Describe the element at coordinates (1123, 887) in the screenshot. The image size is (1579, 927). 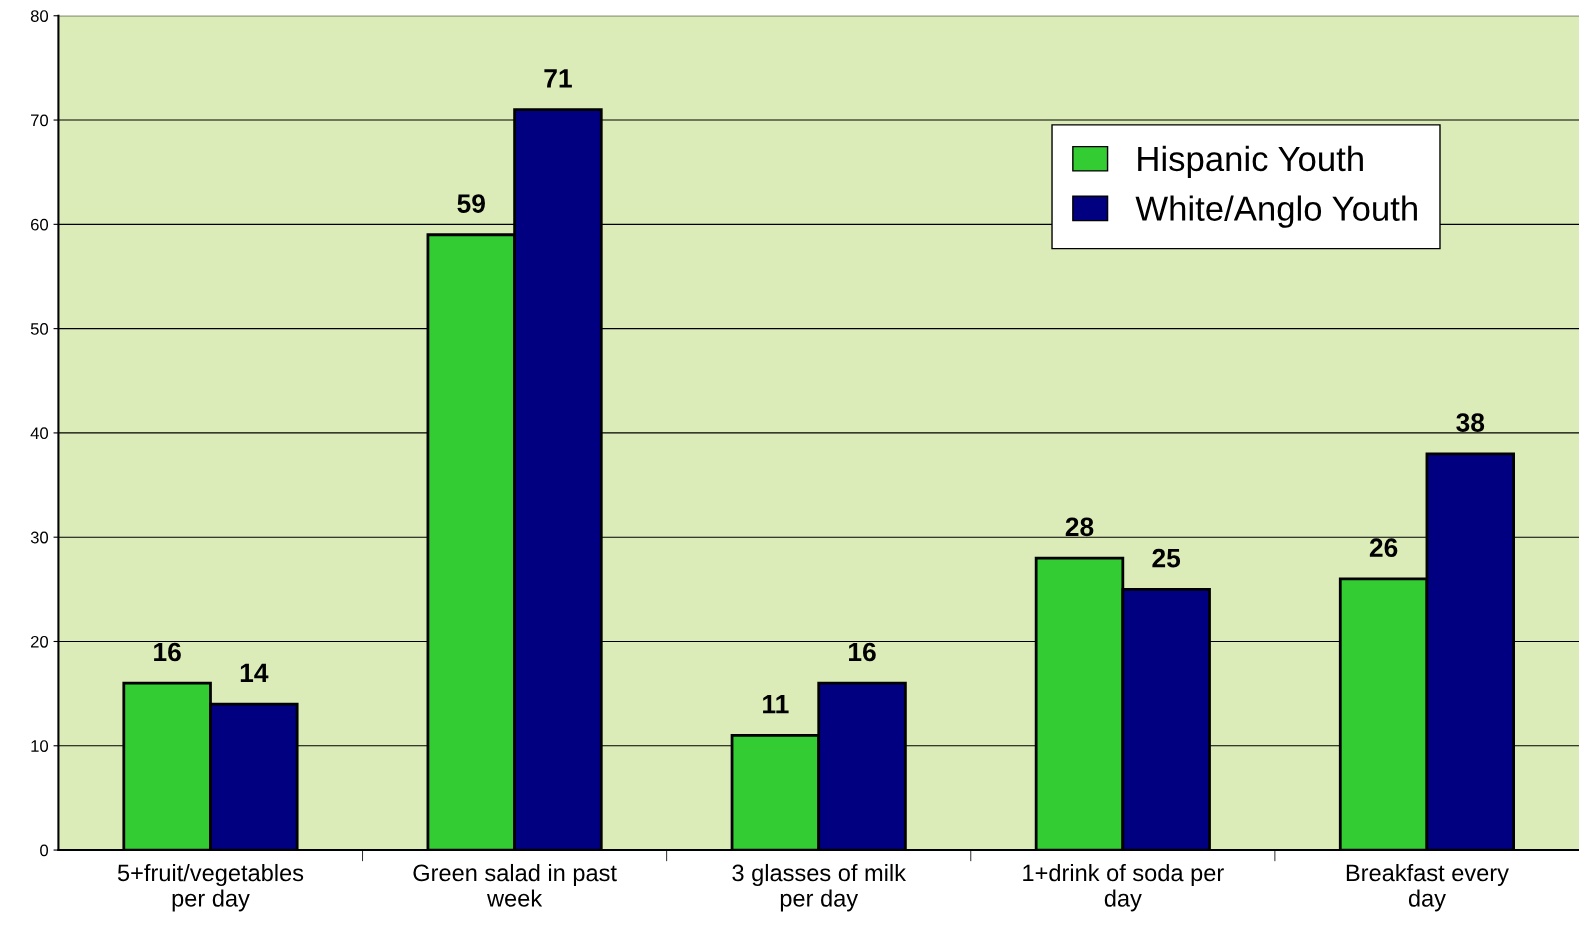
I see `x-tick-label: 1+drink of soda per day` at that location.